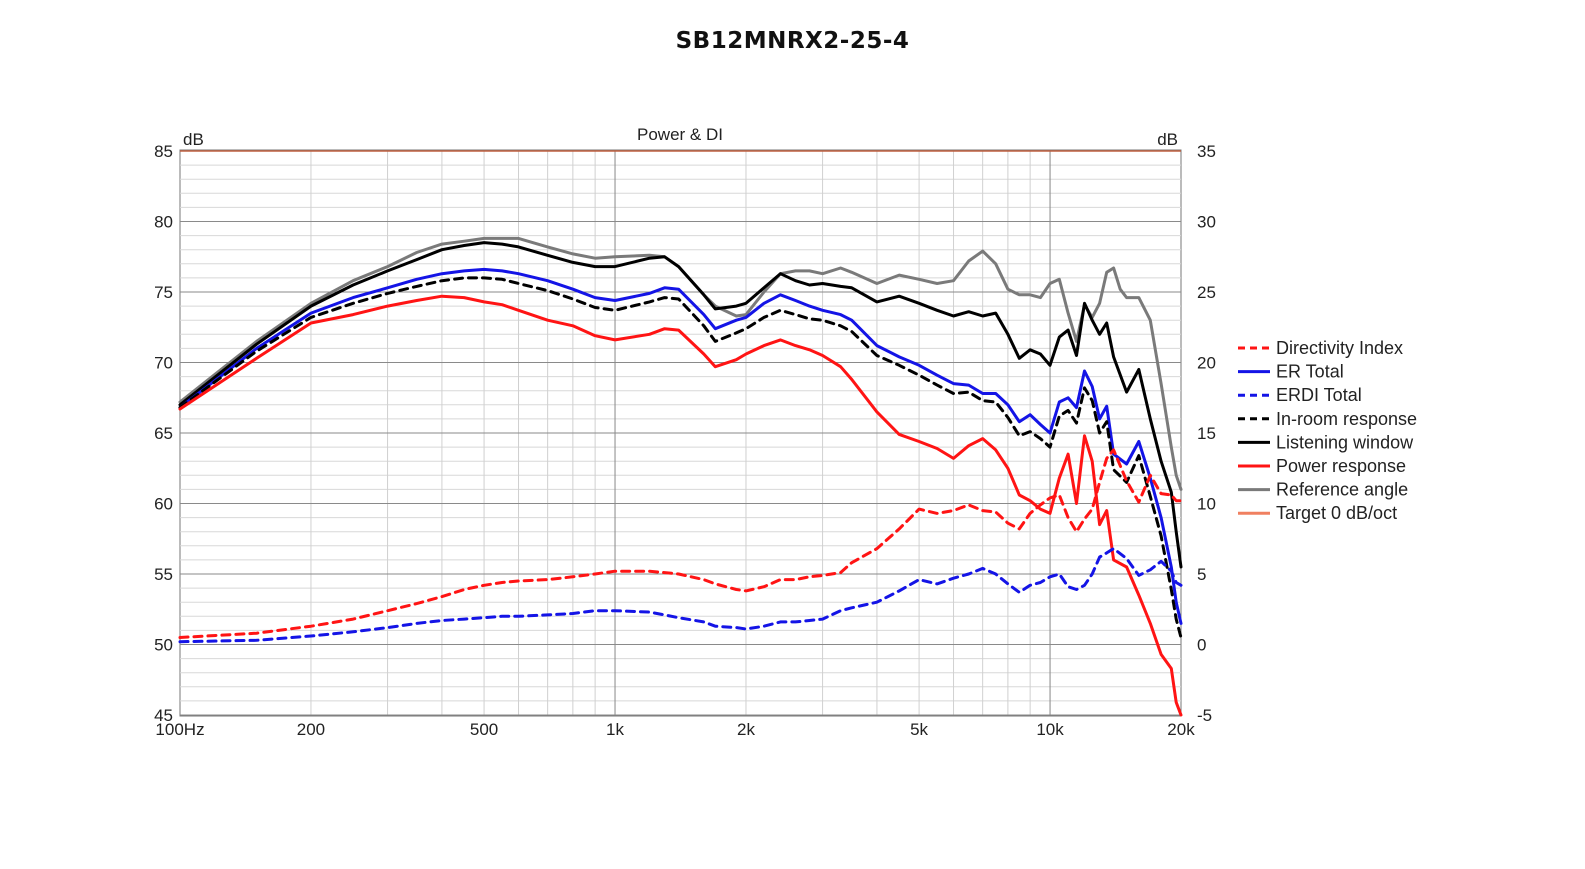 The height and width of the screenshot is (869, 1585). What do you see at coordinates (1167, 139) in the screenshot?
I see `right-axis-unit: dB` at bounding box center [1167, 139].